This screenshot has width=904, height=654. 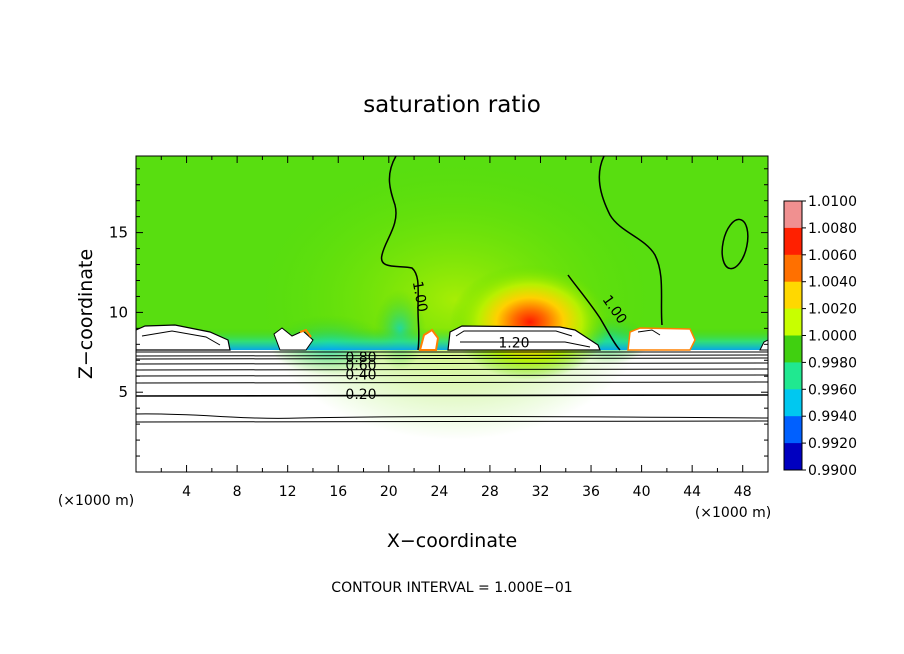 What do you see at coordinates (661, 339) in the screenshot?
I see `cloud-right` at bounding box center [661, 339].